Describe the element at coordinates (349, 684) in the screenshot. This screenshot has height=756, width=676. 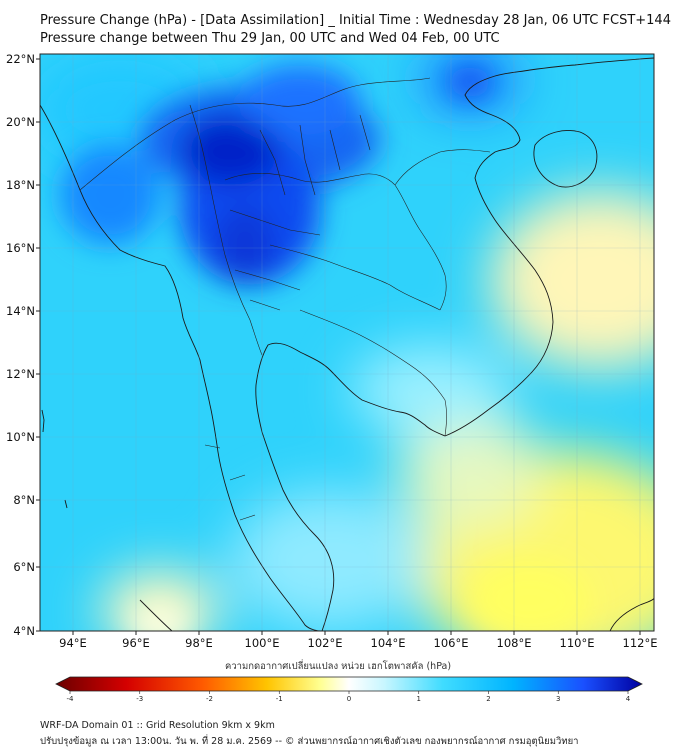
I see `colorbar-ramp` at that location.